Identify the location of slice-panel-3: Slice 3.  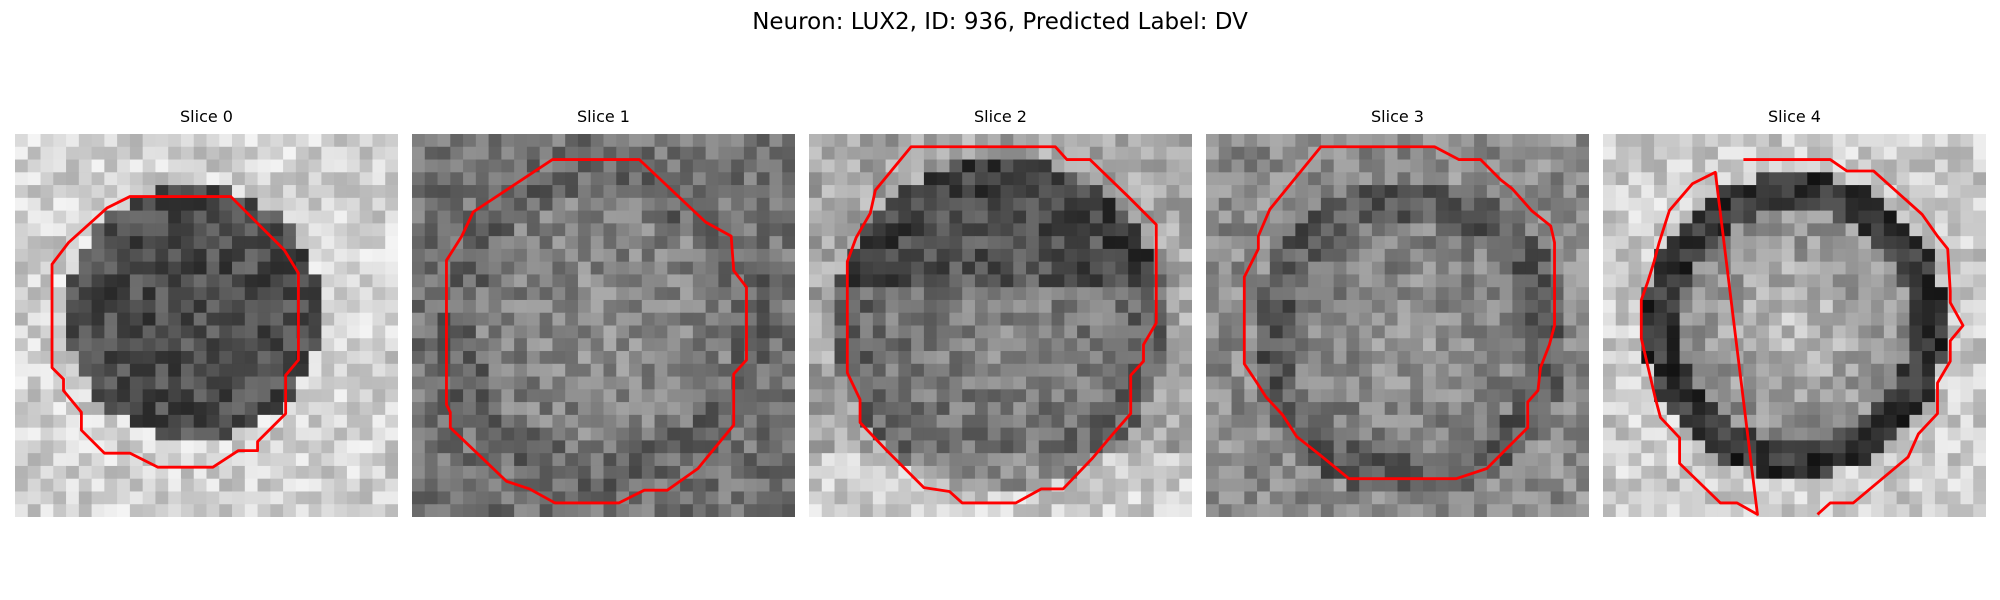
(1397, 312).